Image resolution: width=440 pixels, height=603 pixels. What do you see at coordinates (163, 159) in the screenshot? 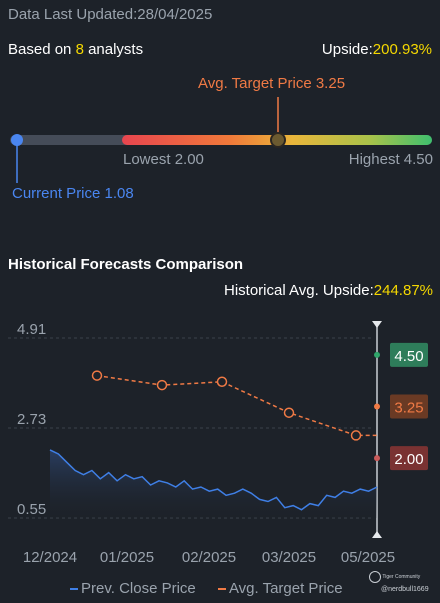
I see `lowest-label: Lowest 2.00` at bounding box center [163, 159].